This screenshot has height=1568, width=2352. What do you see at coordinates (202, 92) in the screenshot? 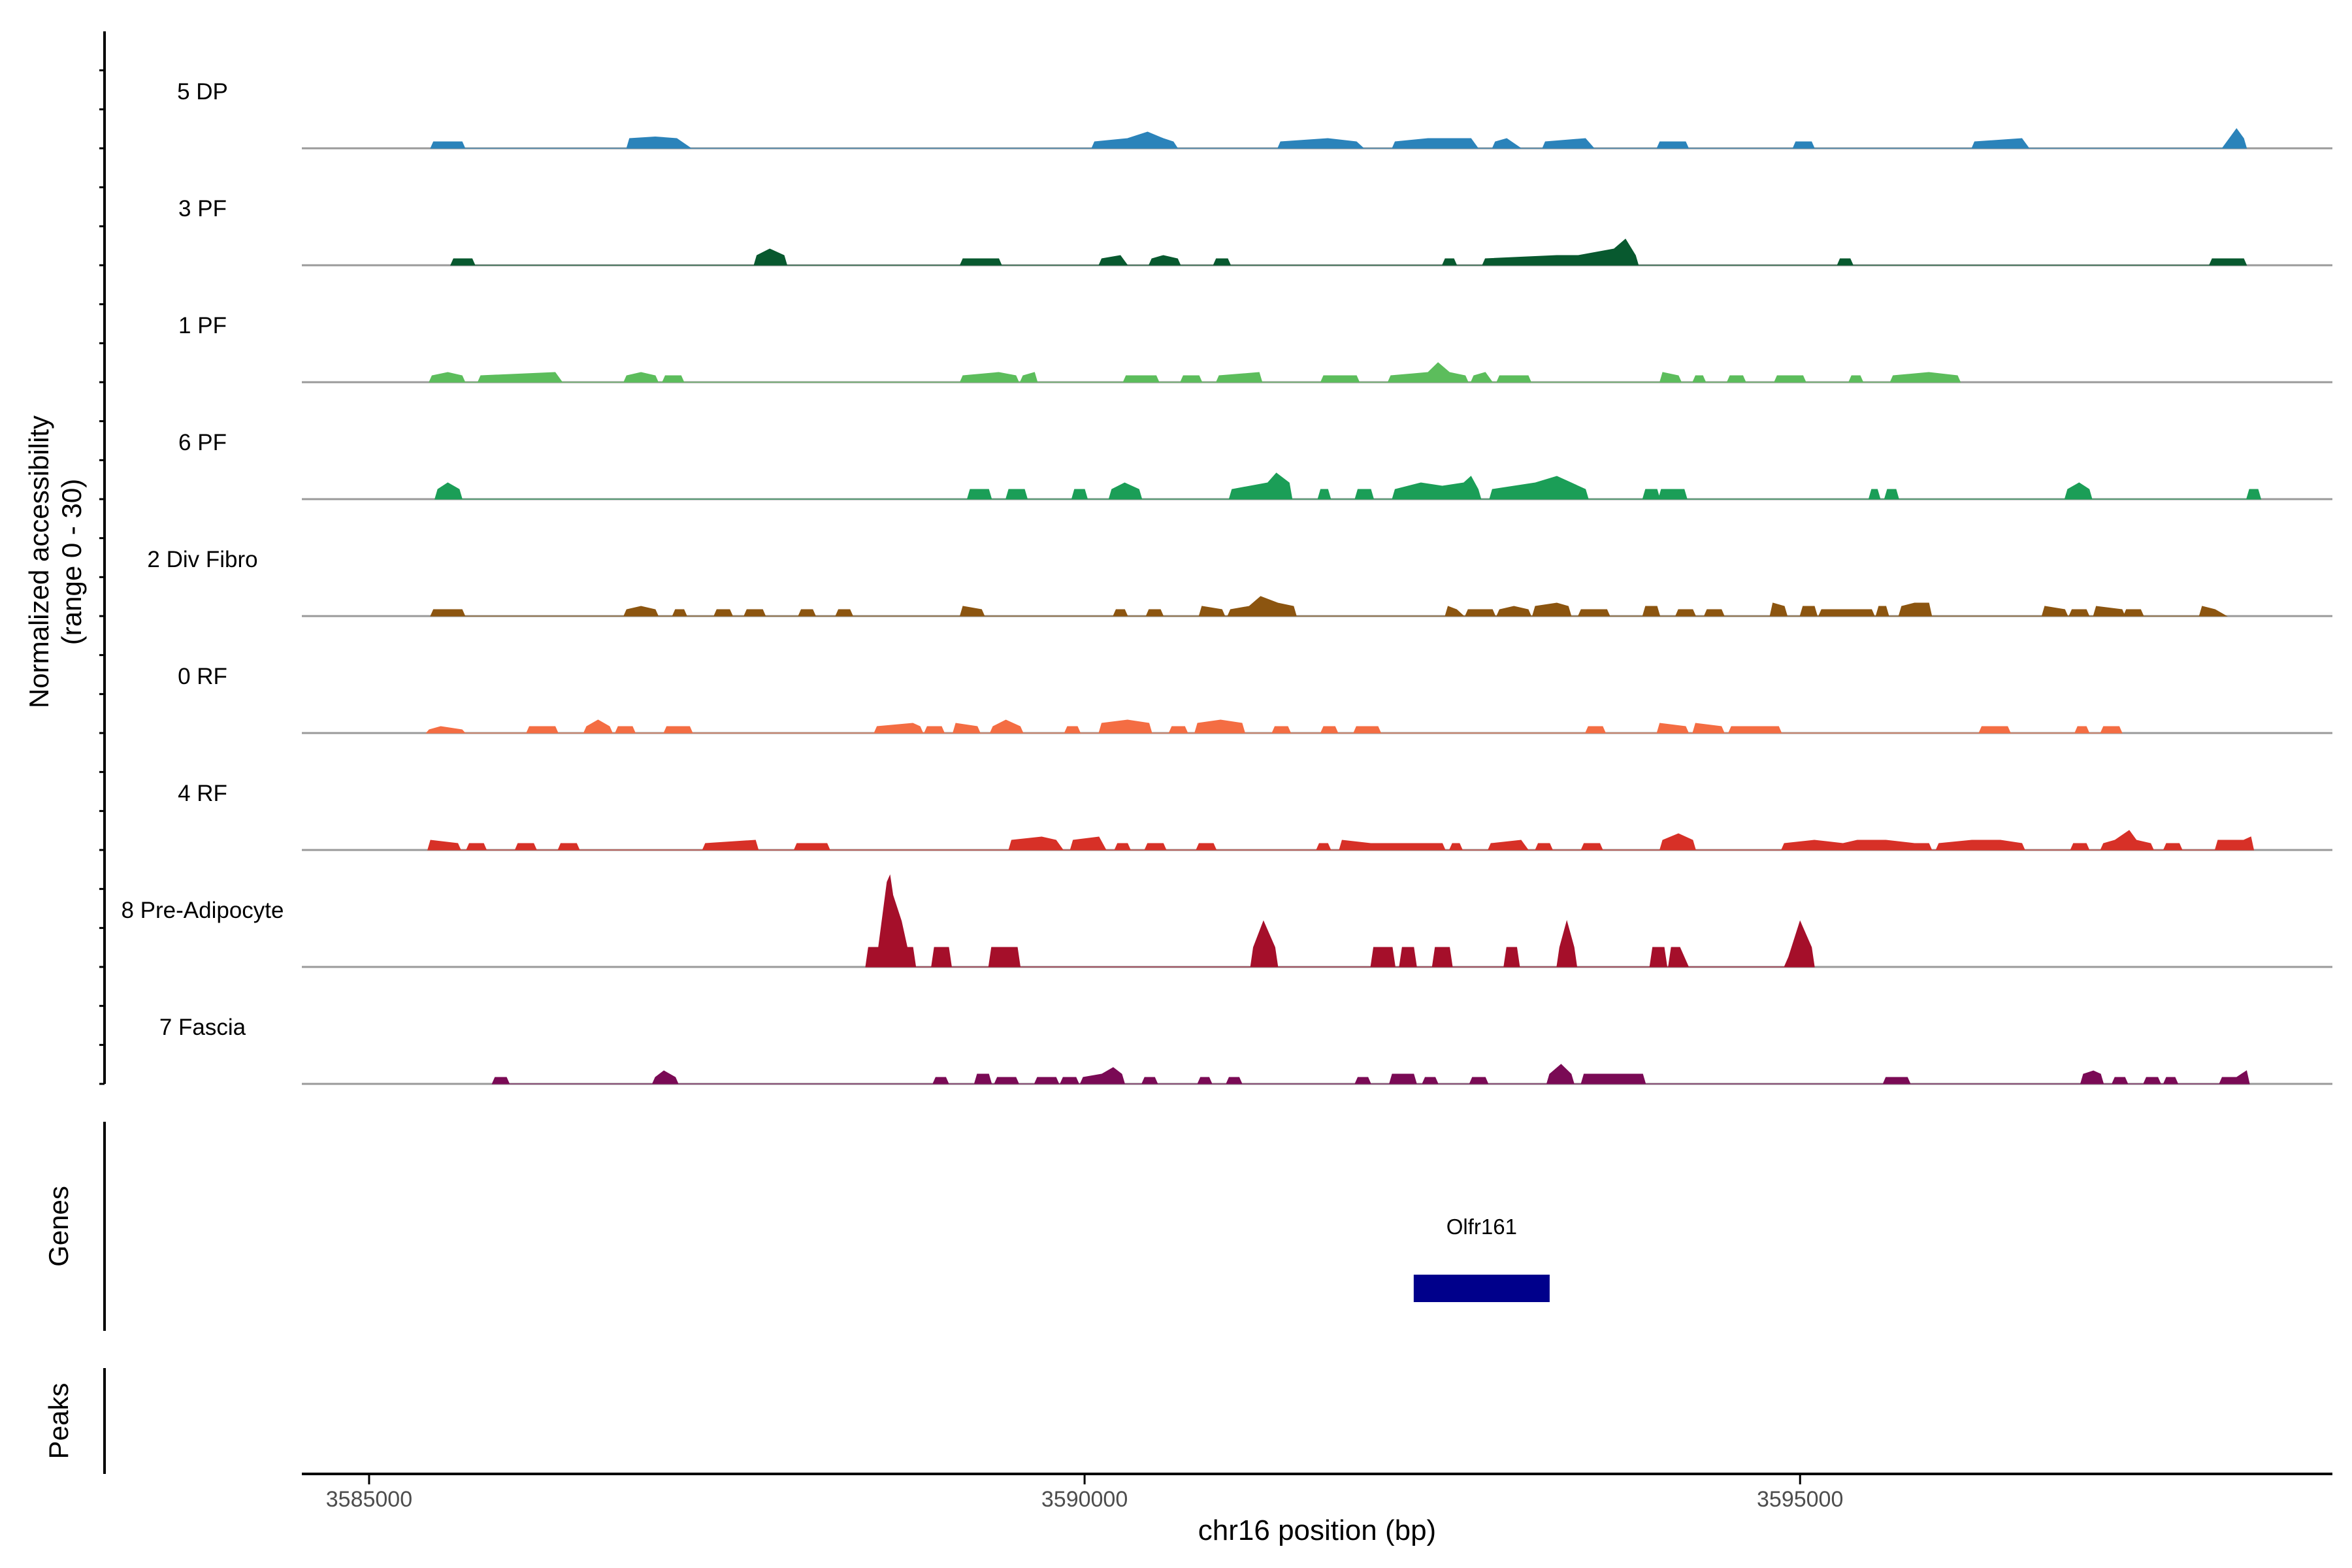
I see `track-label: 5 DP` at bounding box center [202, 92].